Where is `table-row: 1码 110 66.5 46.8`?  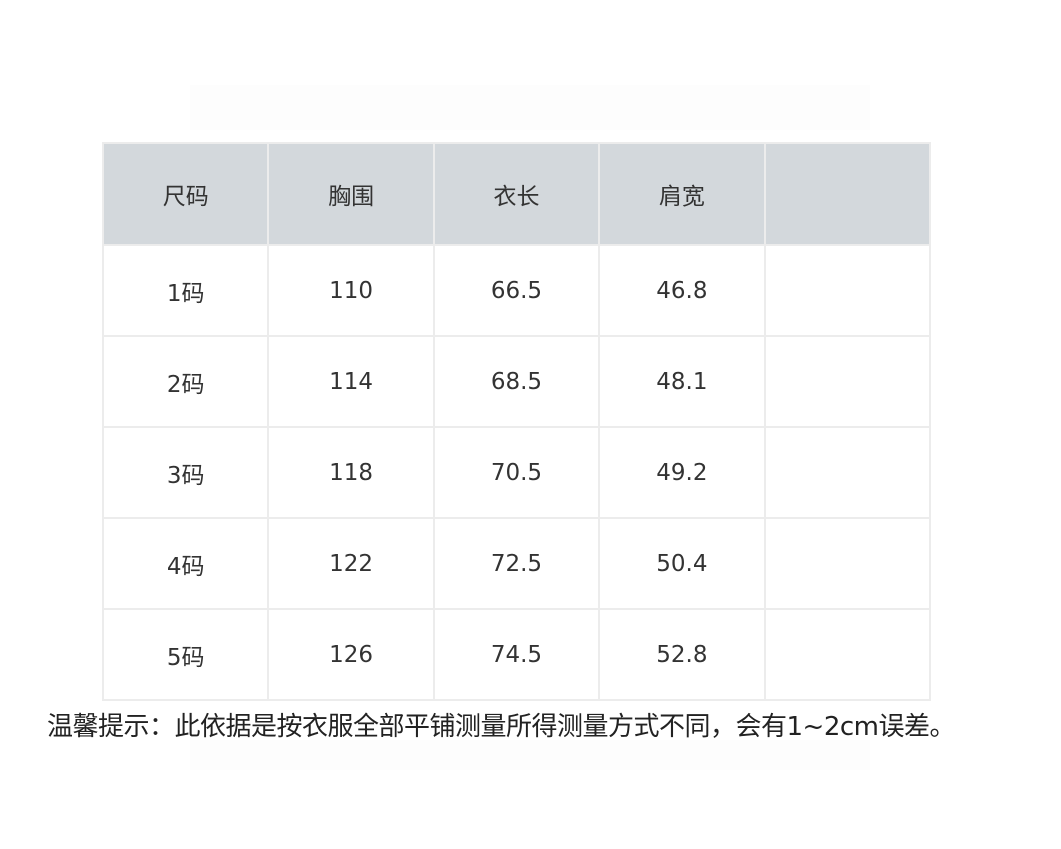
table-row: 1码 110 66.5 46.8 is located at coordinates (516, 290).